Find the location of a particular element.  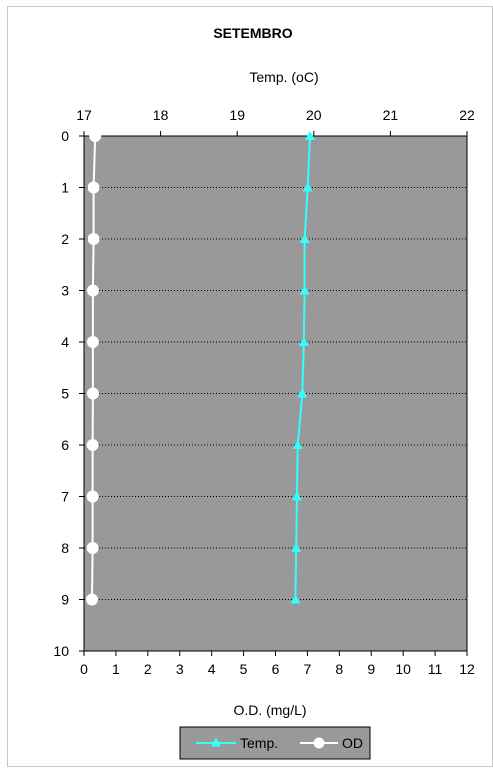

legend-od-marker is located at coordinates (319, 743).